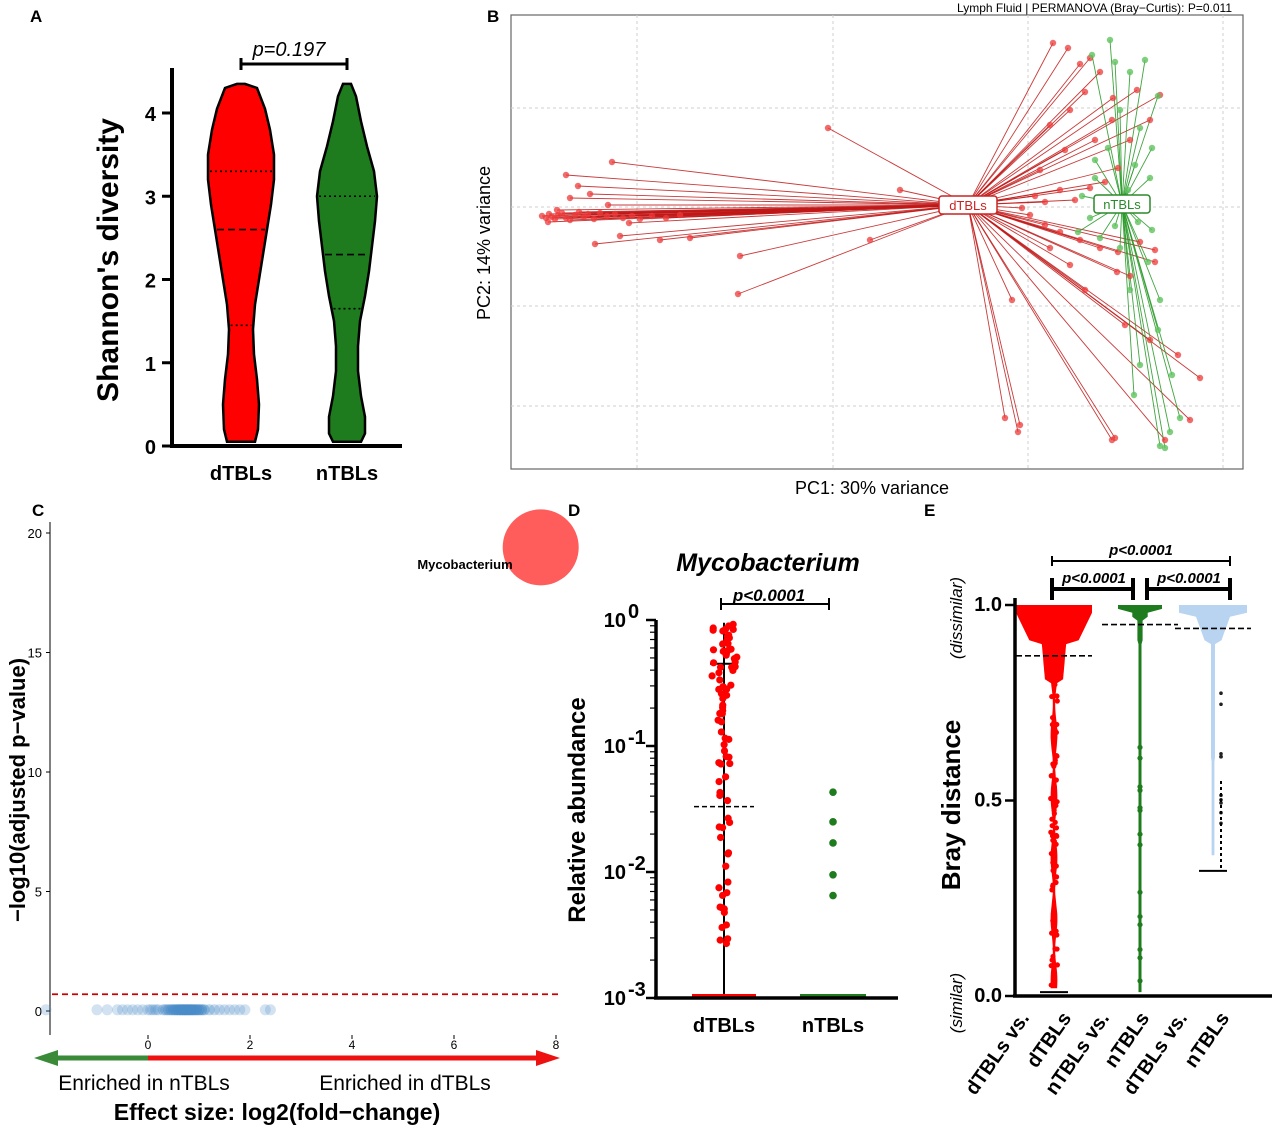  Describe the element at coordinates (615, 873) in the screenshot. I see `panel-d-ytick-label: 10` at that location.